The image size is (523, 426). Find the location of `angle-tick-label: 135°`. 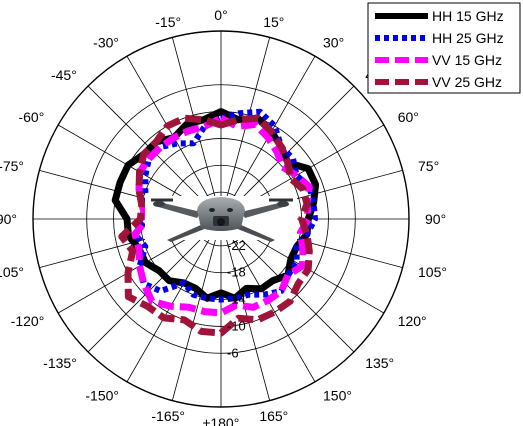

angle-tick-label: 135° is located at coordinates (379, 363).